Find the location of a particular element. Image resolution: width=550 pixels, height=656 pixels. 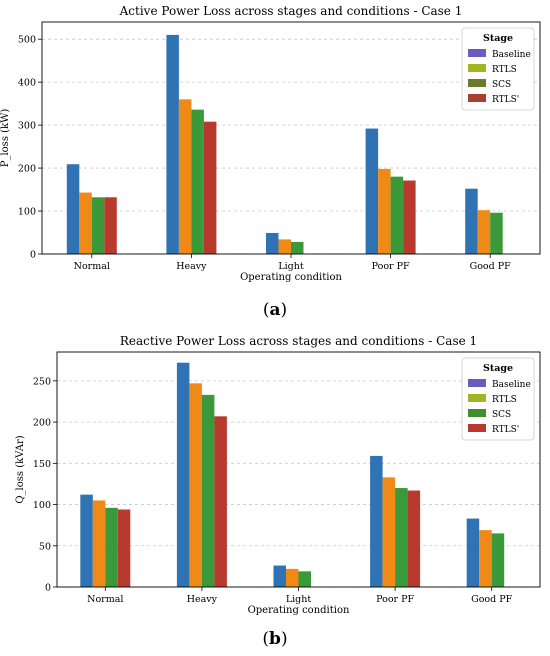

caption-a-letter: a is located at coordinates (275, 310).